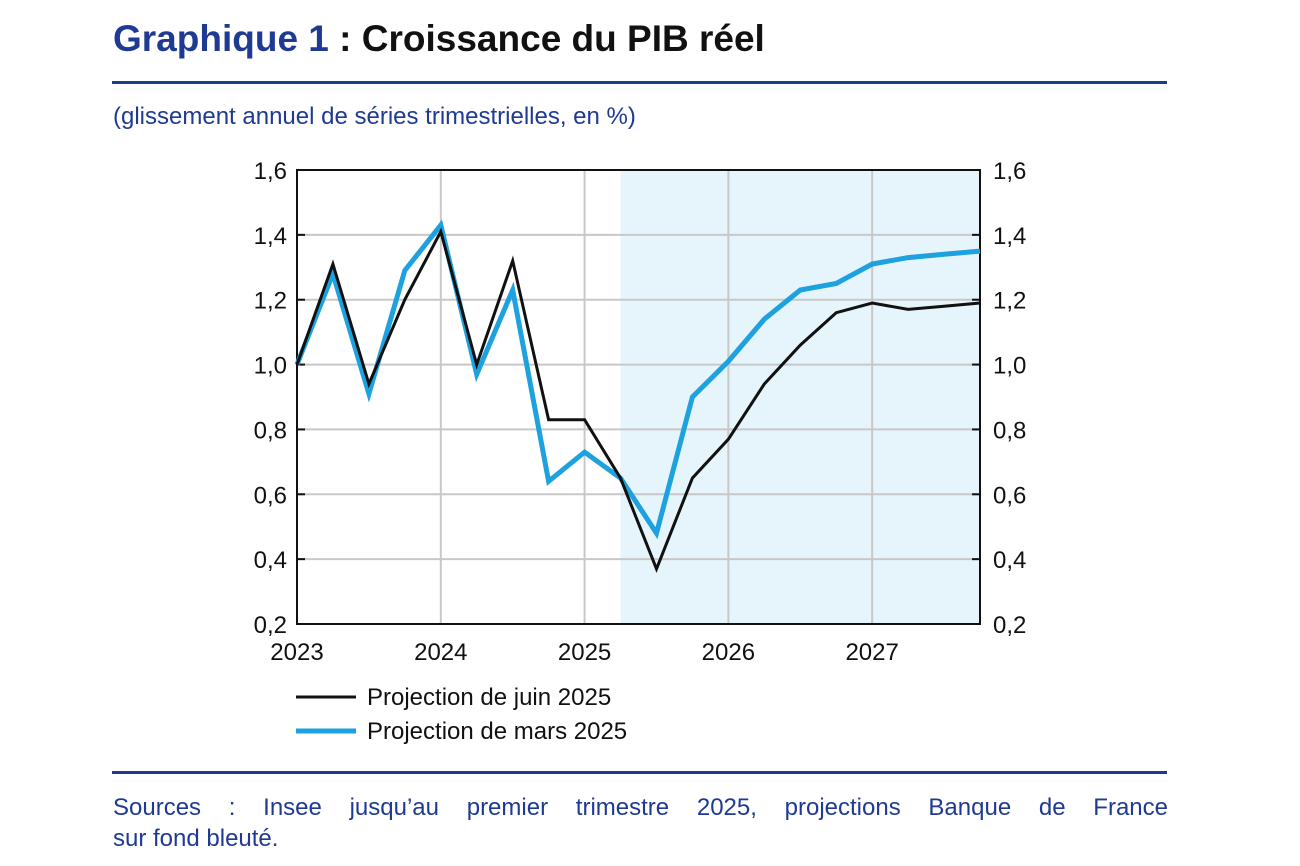 The height and width of the screenshot is (866, 1300). I want to click on legend-label-march-2025: Projection de mars 2025, so click(497, 731).